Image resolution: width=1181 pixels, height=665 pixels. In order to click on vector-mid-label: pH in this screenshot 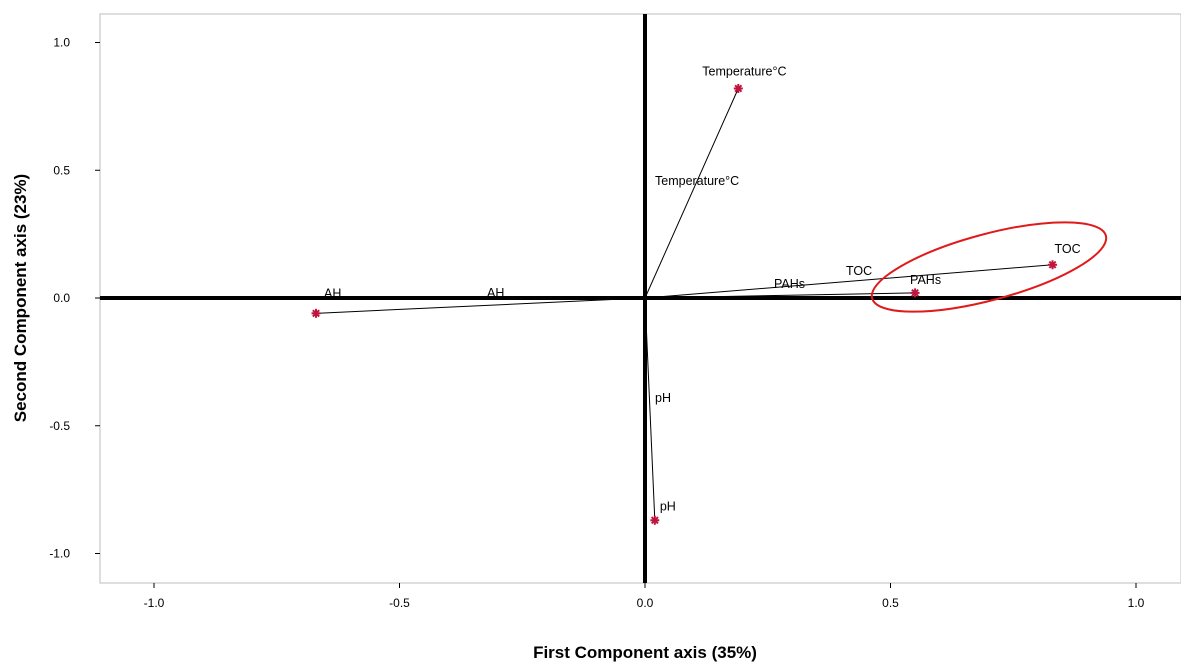, I will do `click(663, 398)`.